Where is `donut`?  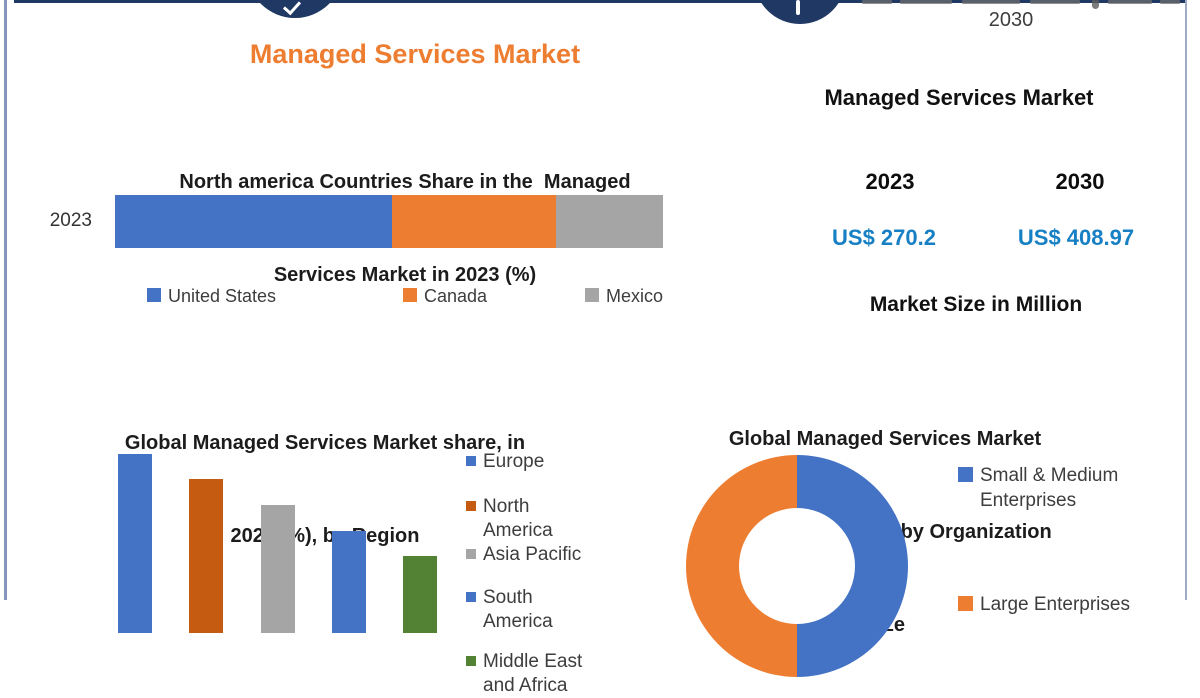
donut is located at coordinates (797, 566).